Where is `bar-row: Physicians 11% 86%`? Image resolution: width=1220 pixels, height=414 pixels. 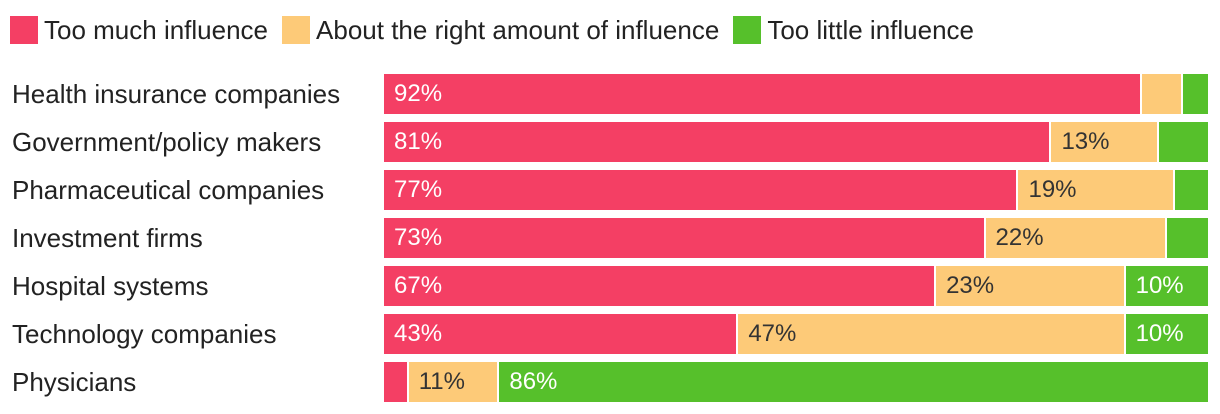 bar-row: Physicians 11% 86% is located at coordinates (610, 382).